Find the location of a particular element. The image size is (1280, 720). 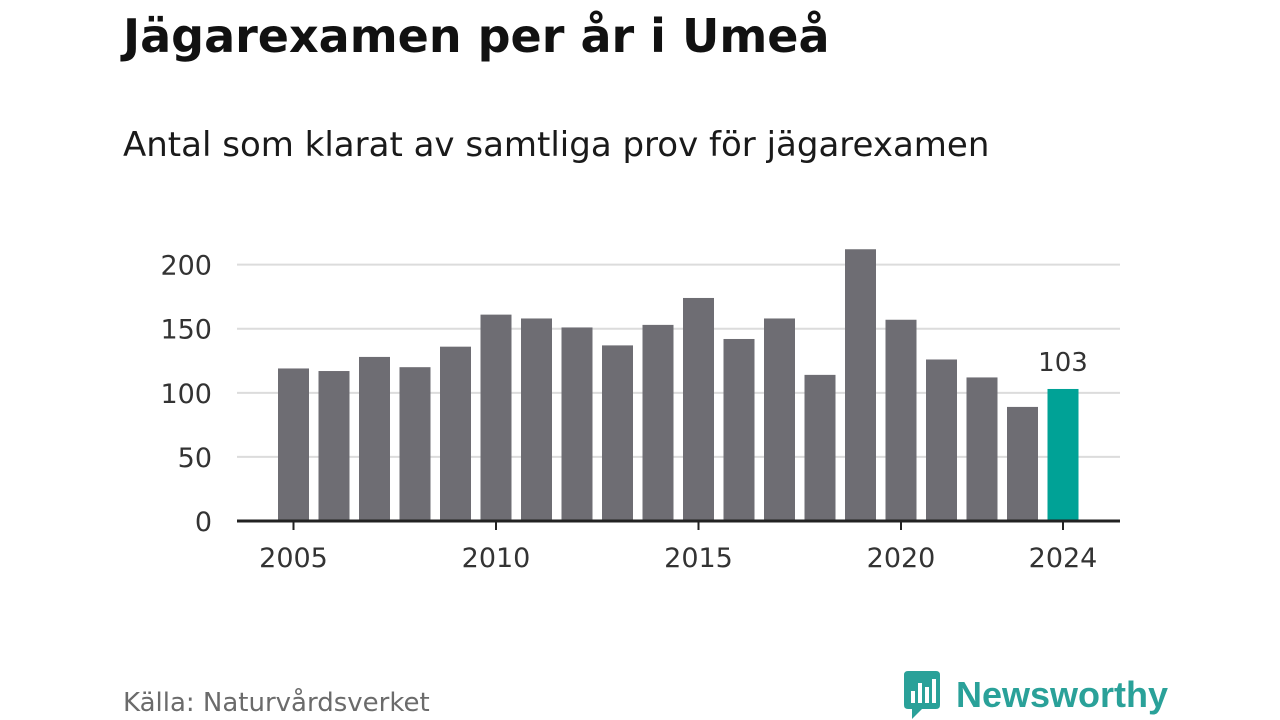

data-label-2024: 103 is located at coordinates (1063, 363).